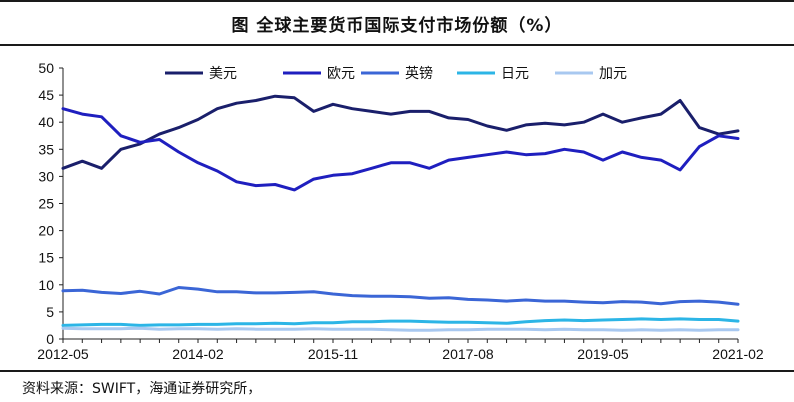 This screenshot has width=794, height=402. What do you see at coordinates (223, 74) in the screenshot?
I see `legend-label: 美元` at bounding box center [223, 74].